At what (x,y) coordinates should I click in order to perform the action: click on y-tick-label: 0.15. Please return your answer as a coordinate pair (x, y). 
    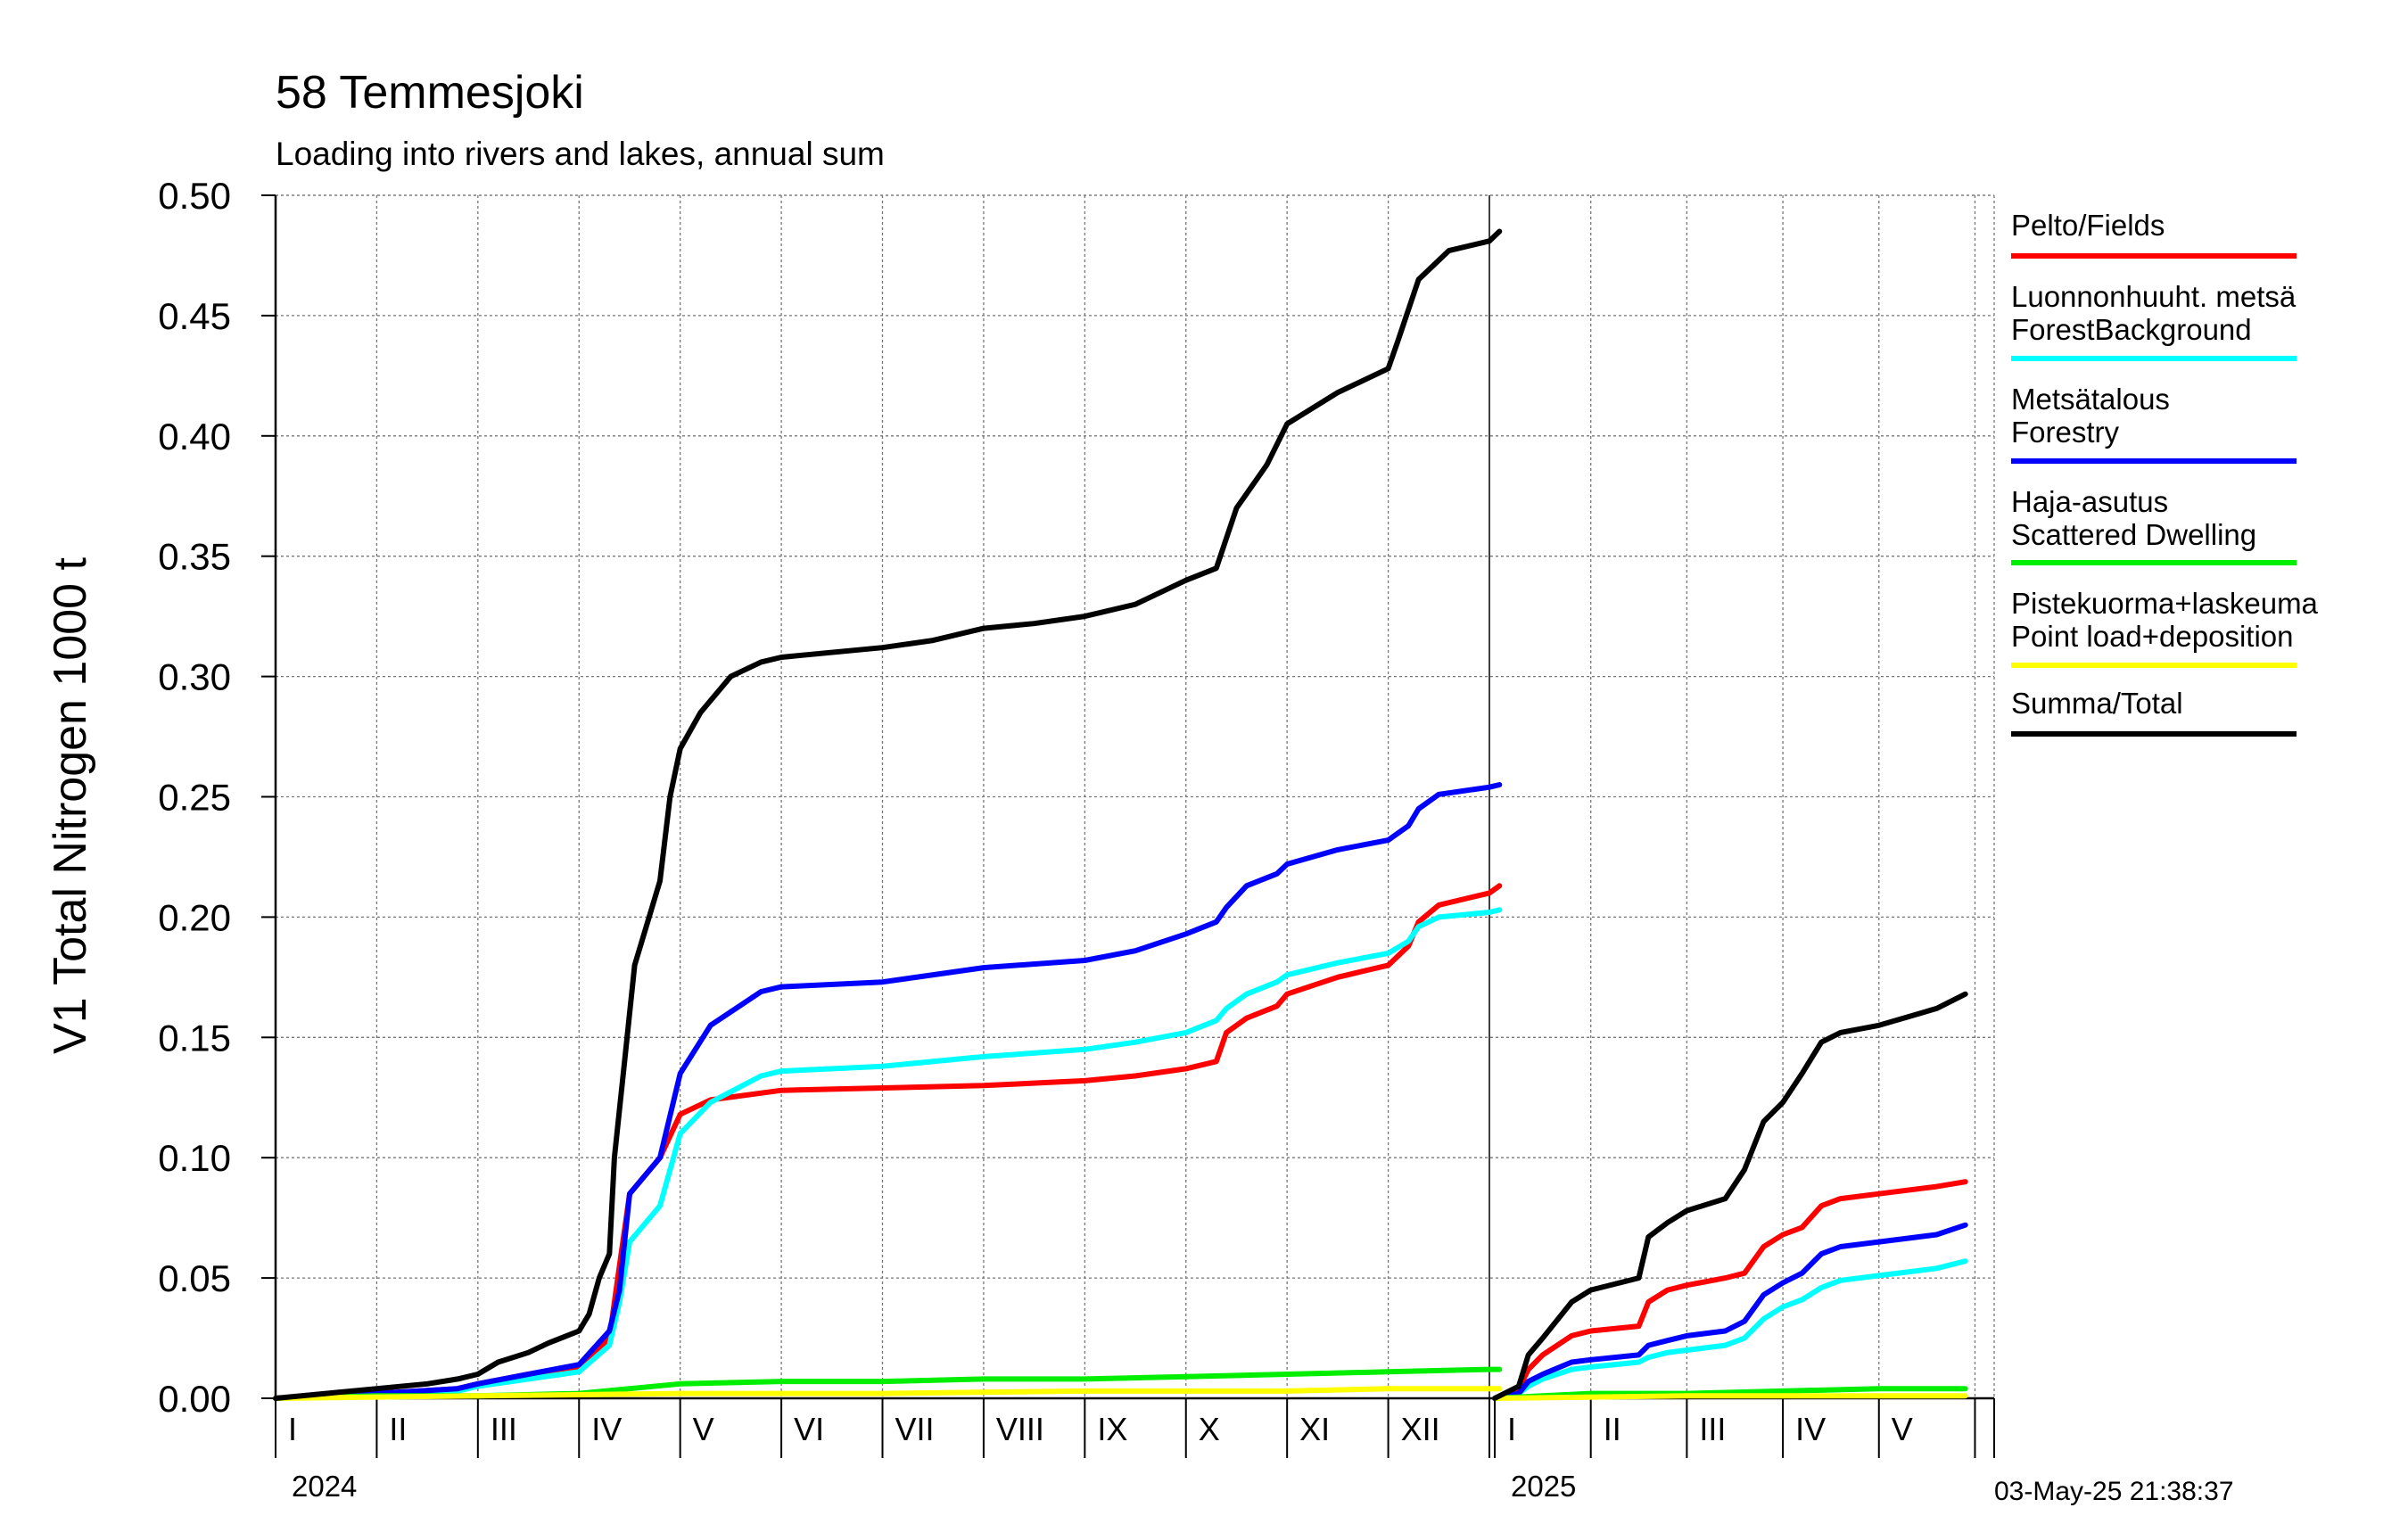
    Looking at the image, I should click on (194, 1038).